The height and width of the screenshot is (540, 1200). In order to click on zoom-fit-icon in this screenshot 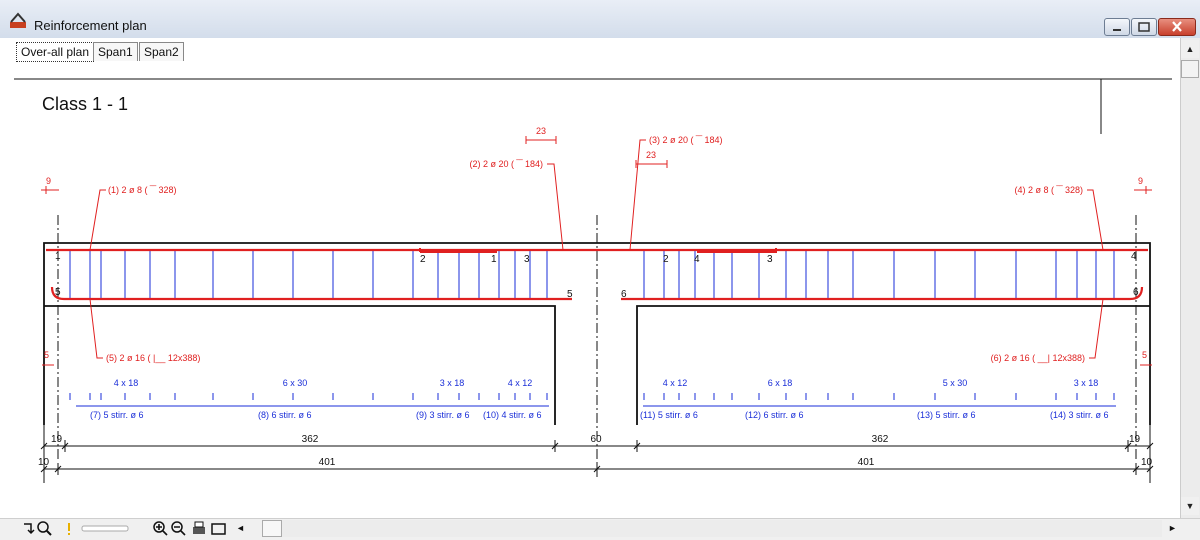, I will do `click(44, 528)`.